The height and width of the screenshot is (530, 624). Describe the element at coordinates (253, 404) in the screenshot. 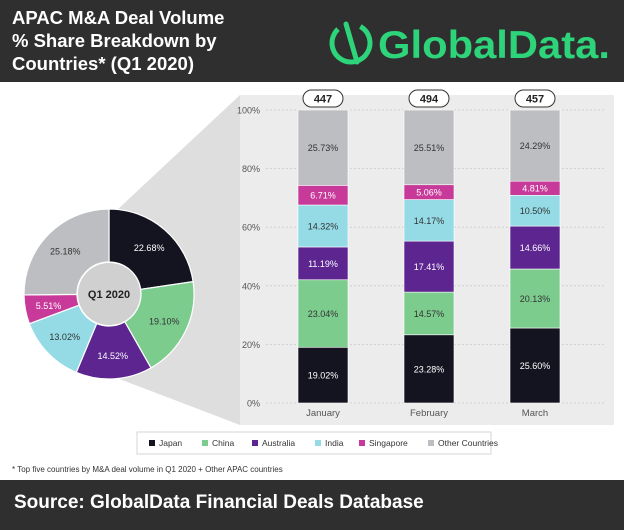

I see `y-tick-label: 0%` at that location.